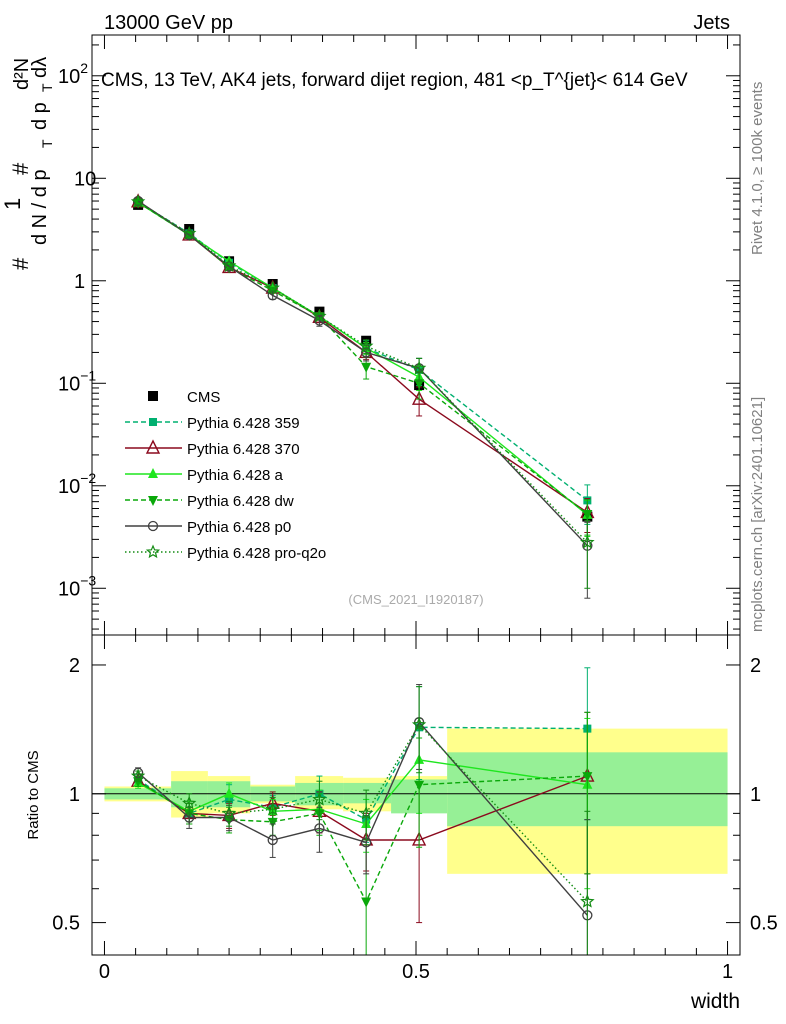 The height and width of the screenshot is (1024, 786). Describe the element at coordinates (104, 972) in the screenshot. I see `x-tick-label: 0` at that location.